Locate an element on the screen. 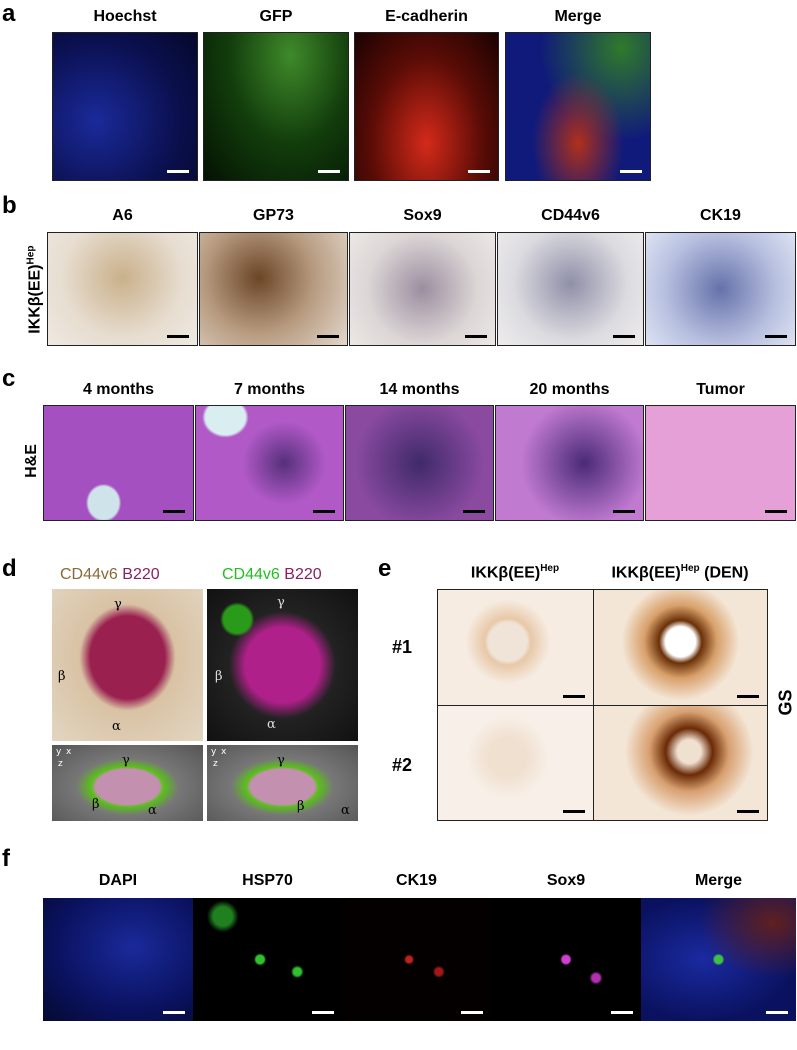 Image resolution: width=797 pixels, height=1050 pixels. column-label: GP73 is located at coordinates (273, 215).